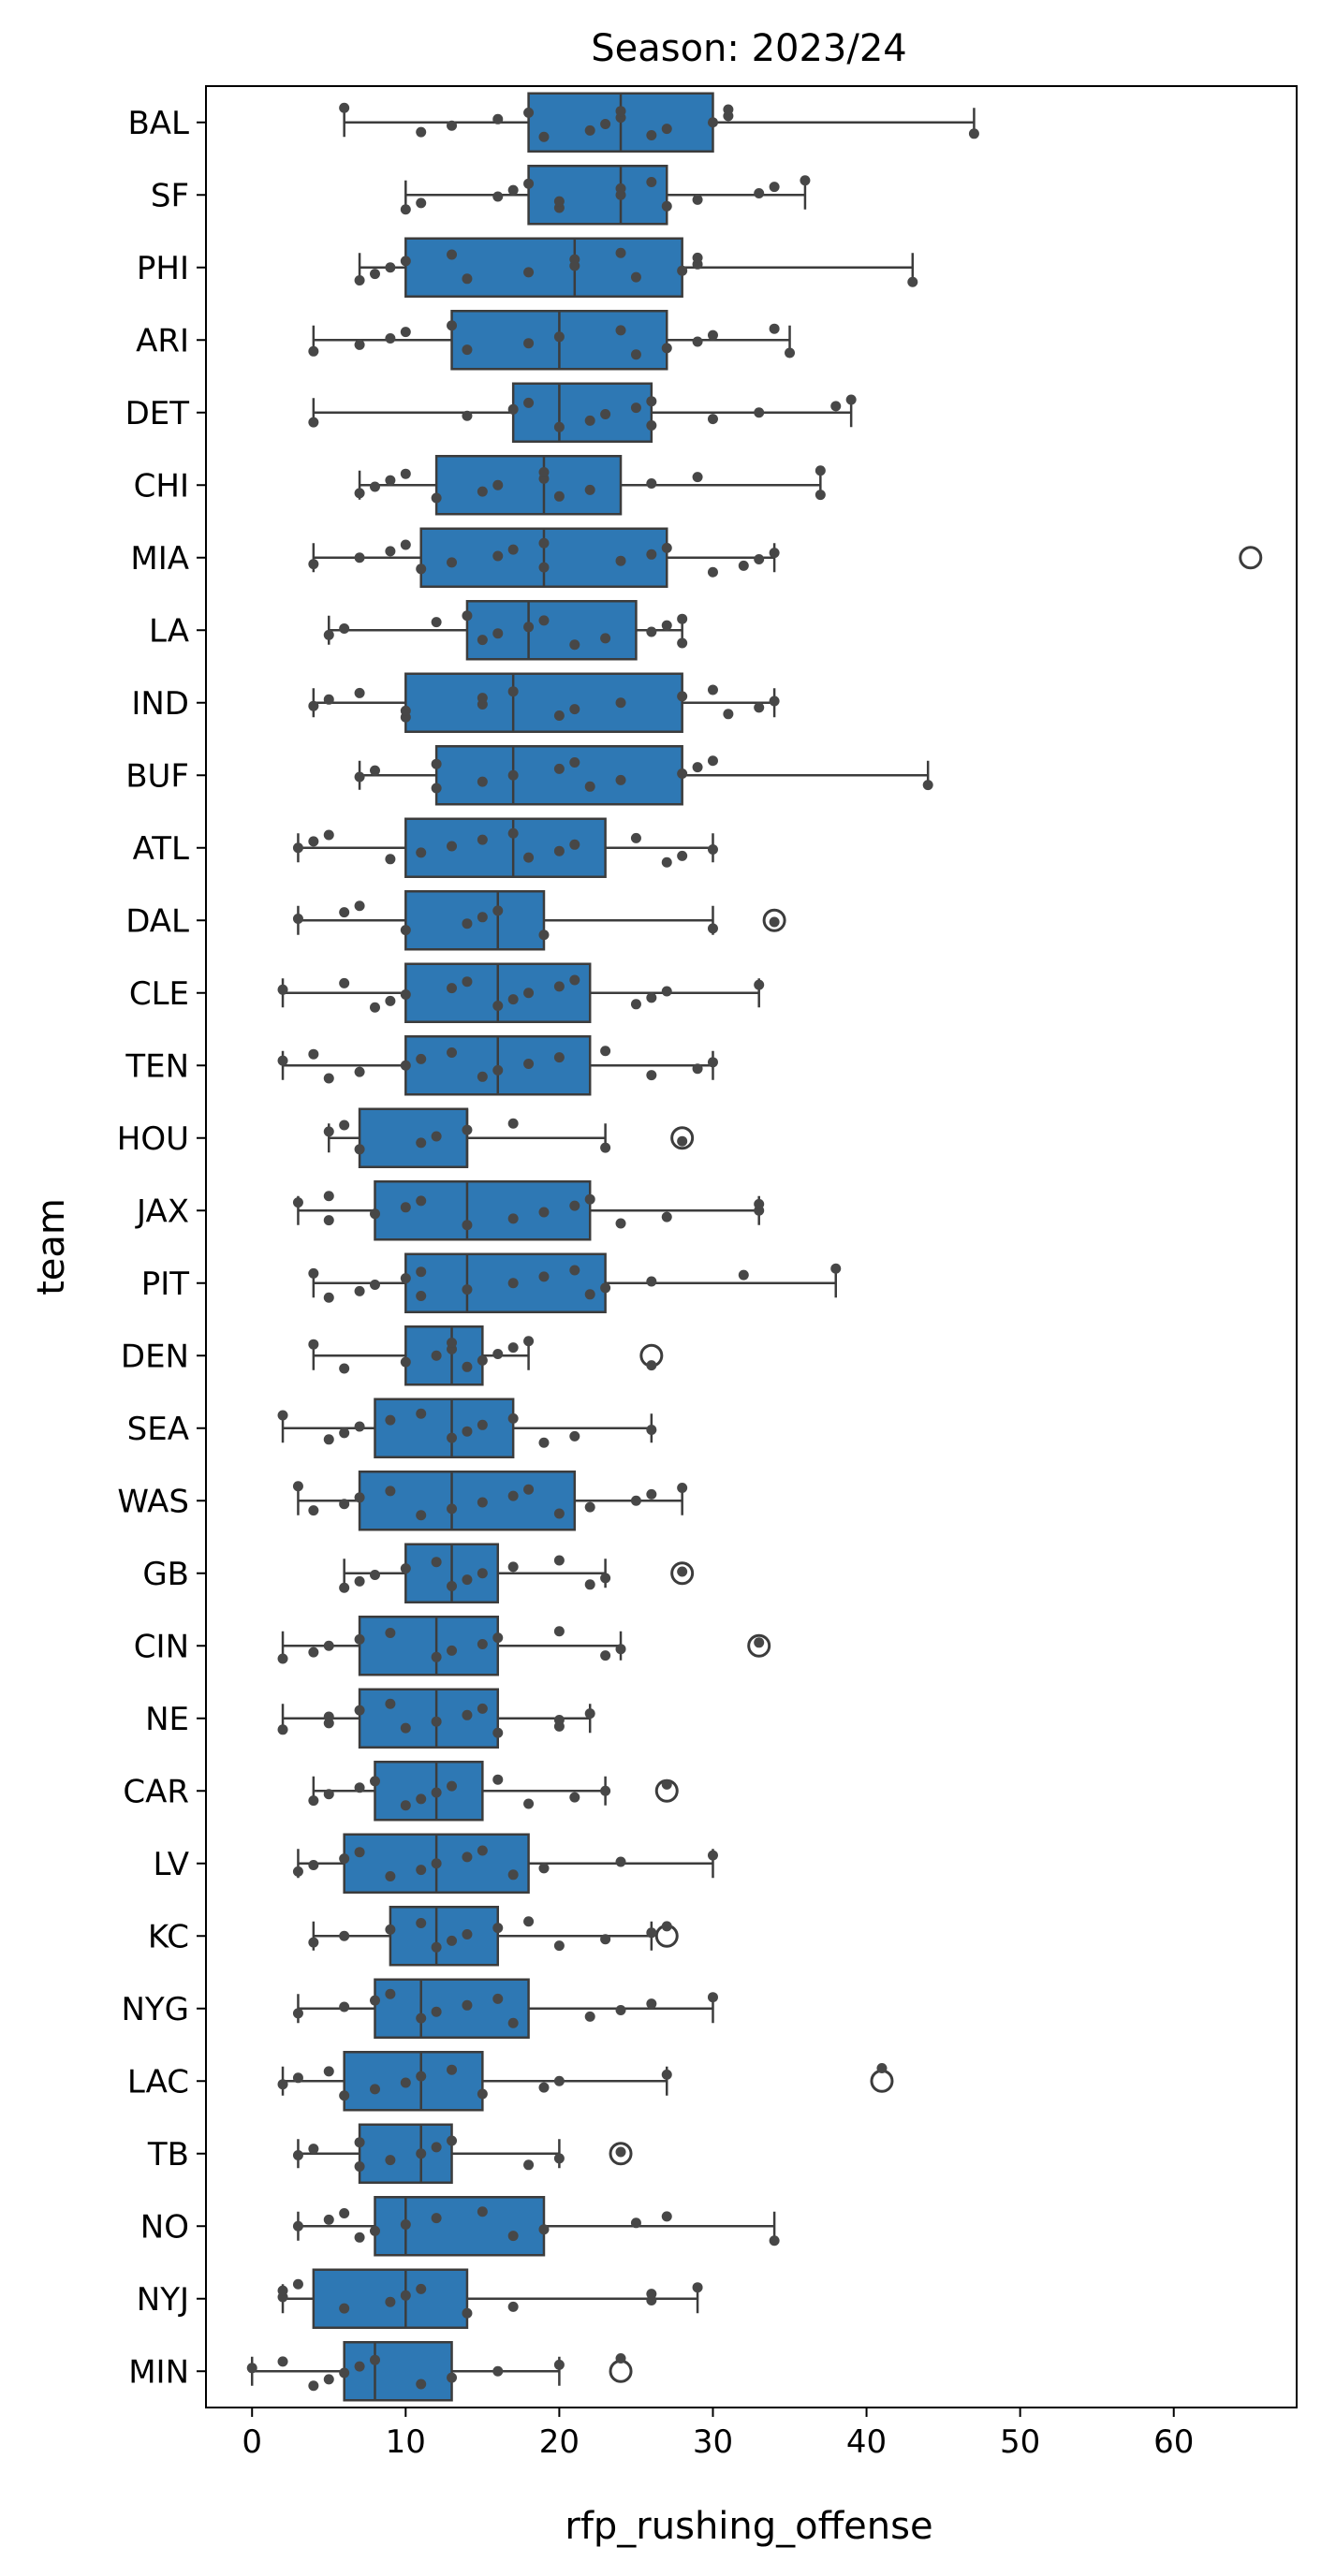 This screenshot has width=1321, height=2576. What do you see at coordinates (575, 1282) in the screenshot?
I see `team-group-pit` at bounding box center [575, 1282].